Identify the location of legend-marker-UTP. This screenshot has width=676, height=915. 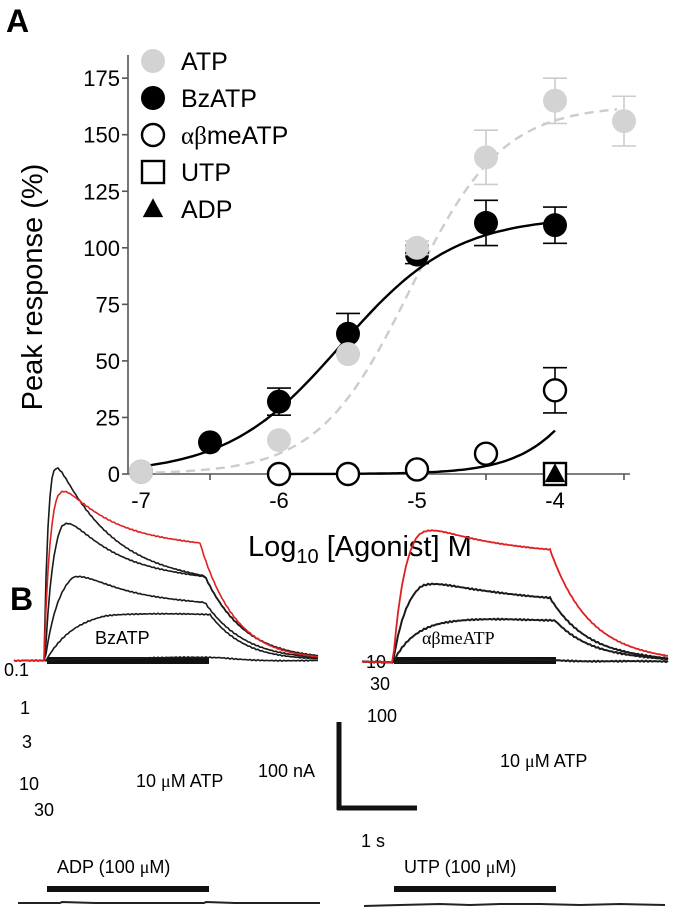
(153, 172).